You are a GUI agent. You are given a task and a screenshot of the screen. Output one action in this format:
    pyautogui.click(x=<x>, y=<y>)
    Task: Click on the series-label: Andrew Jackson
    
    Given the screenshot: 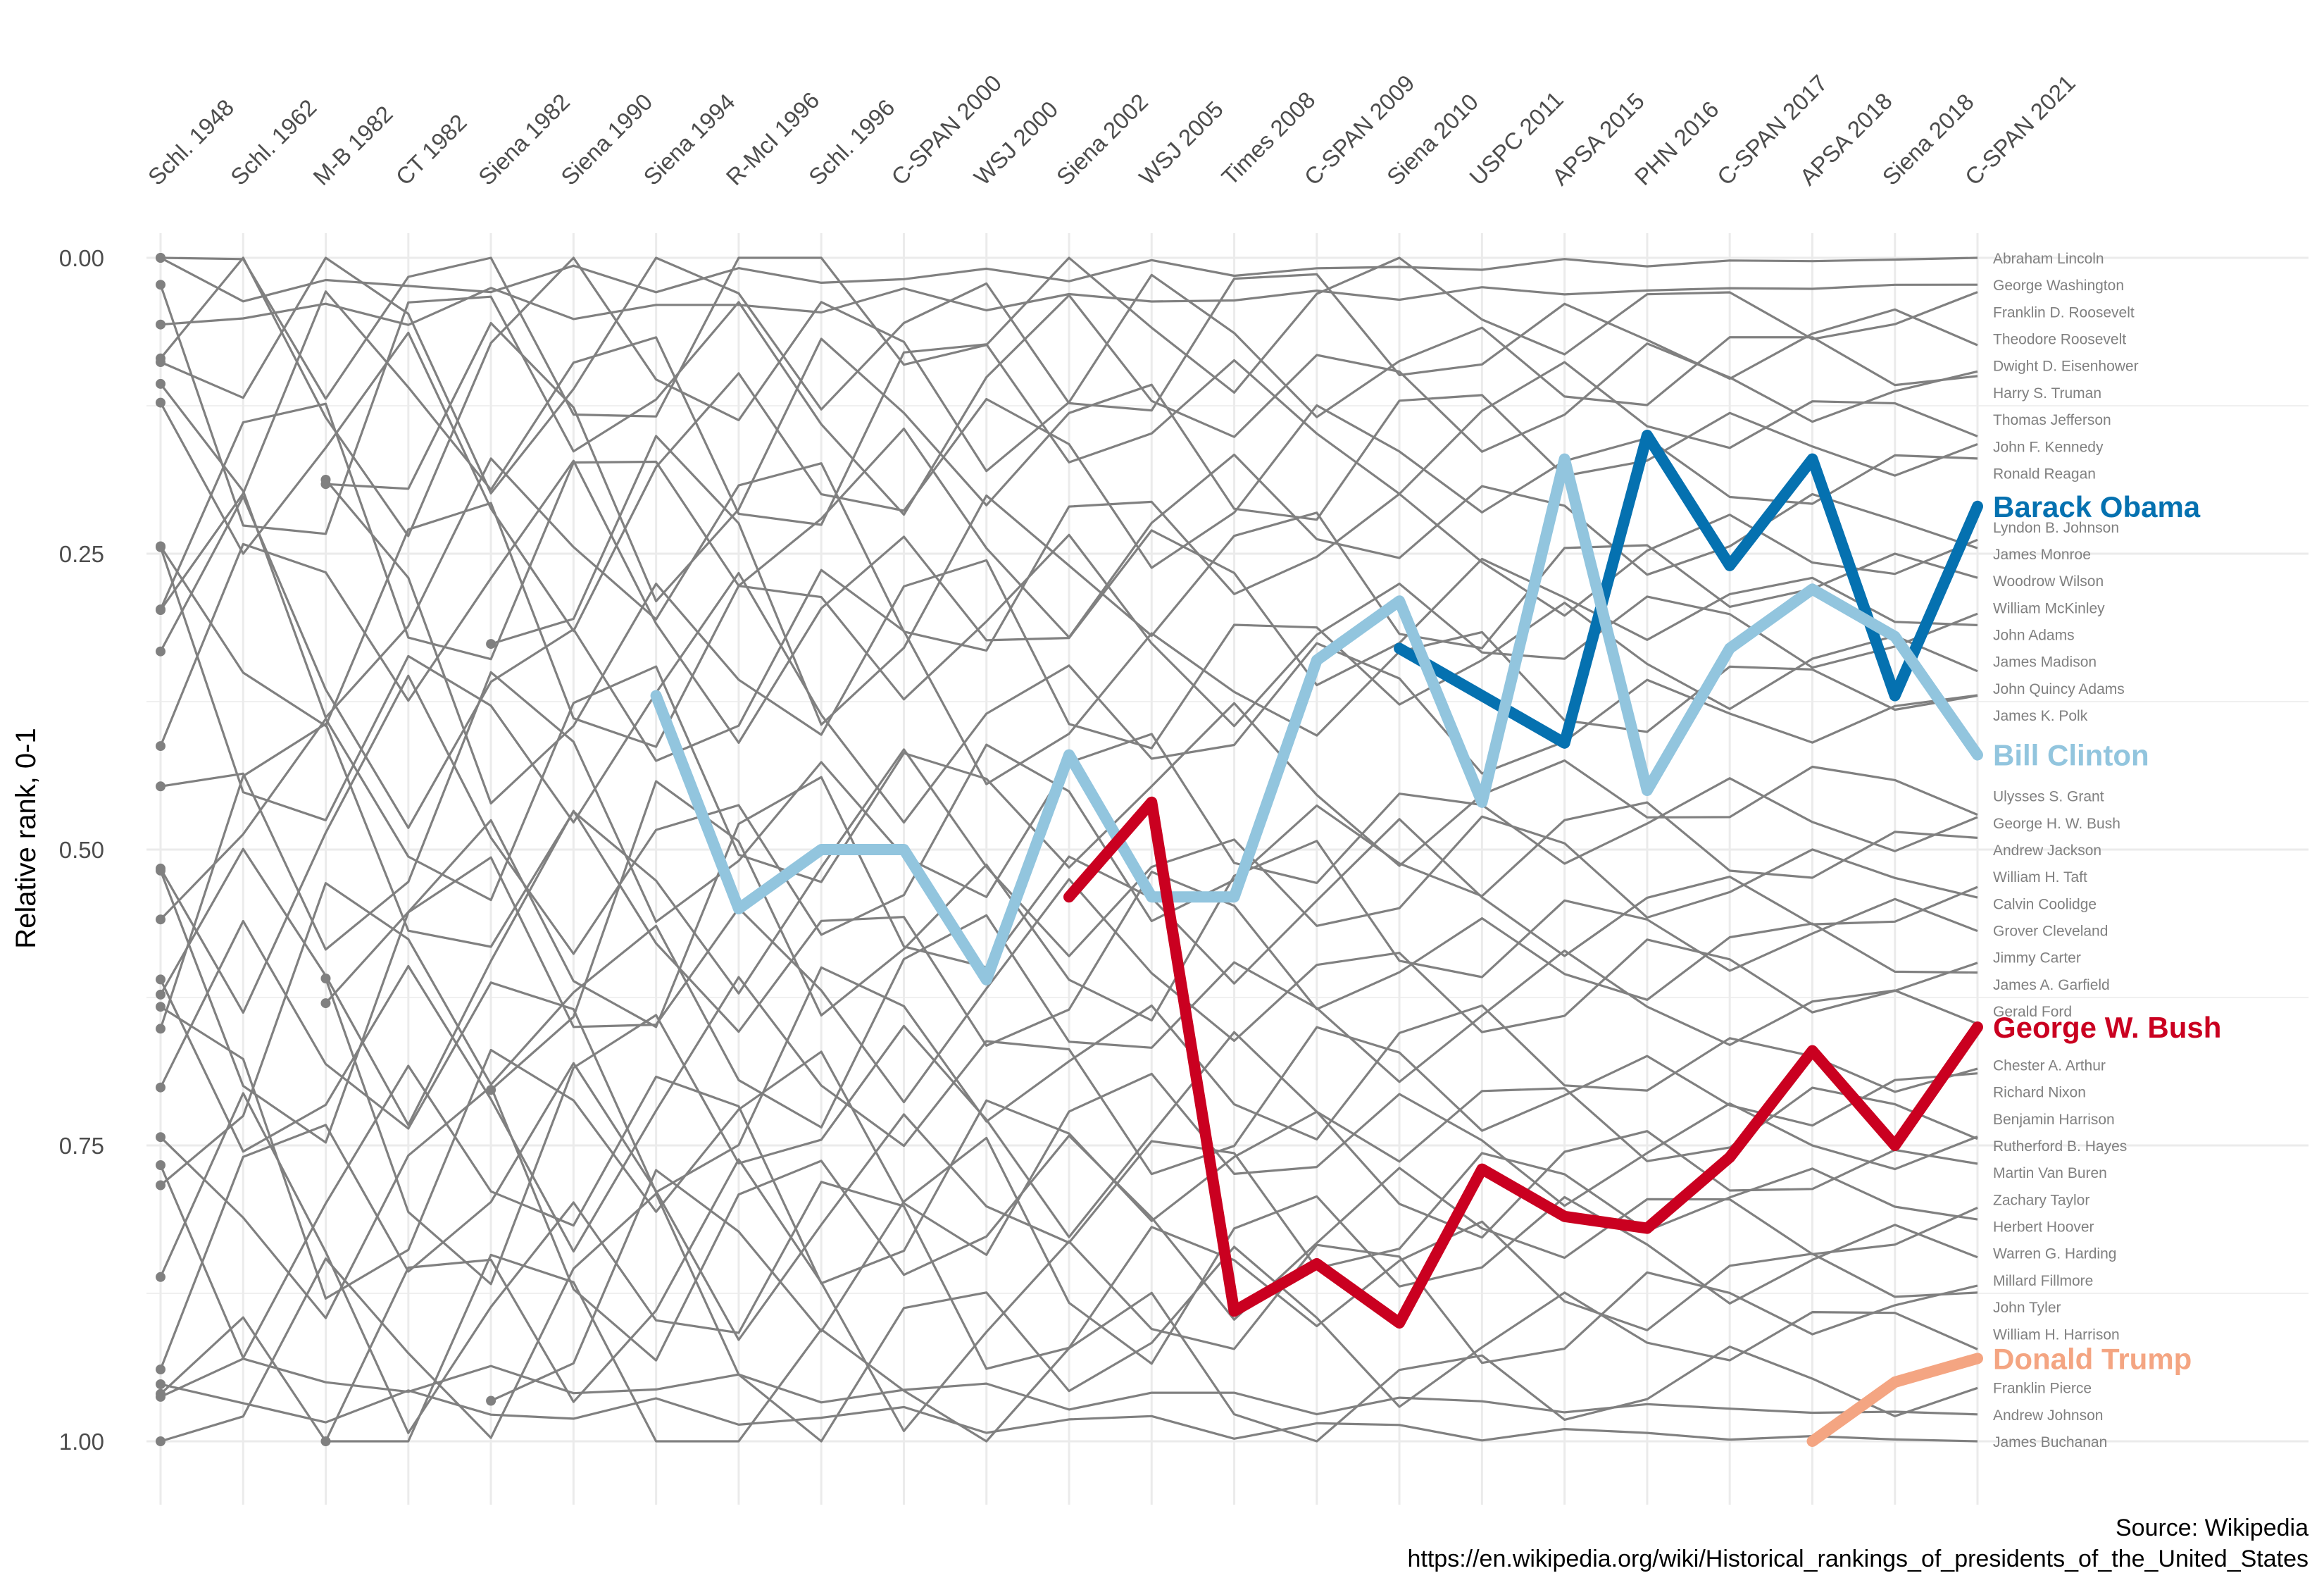 What is the action you would take?
    pyautogui.click(x=2047, y=851)
    